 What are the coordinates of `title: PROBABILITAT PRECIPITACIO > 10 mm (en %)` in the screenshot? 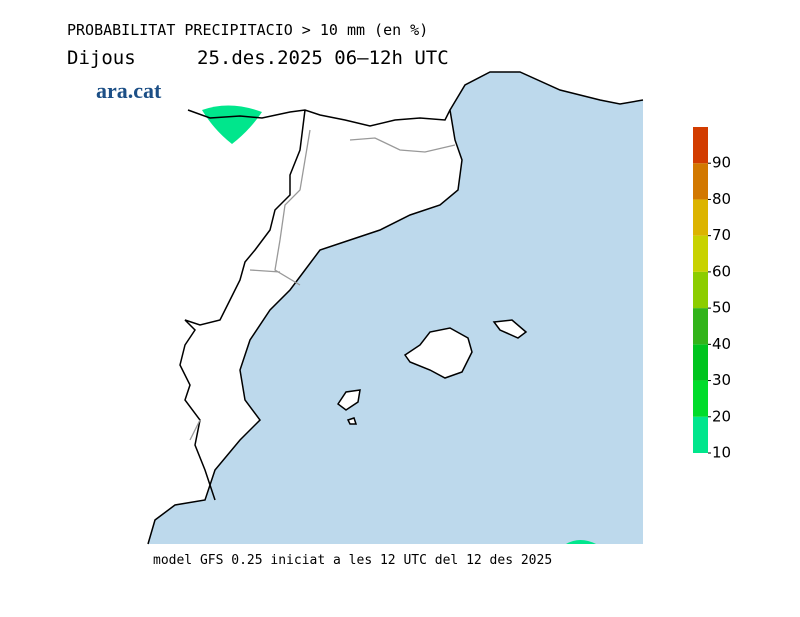 It's located at (247, 30).